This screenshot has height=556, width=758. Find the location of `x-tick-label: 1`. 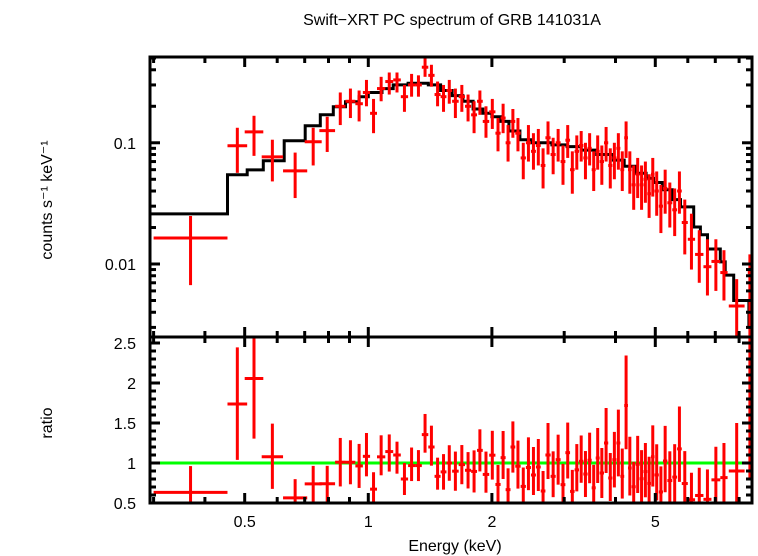

x-tick-label: 1 is located at coordinates (368, 522).